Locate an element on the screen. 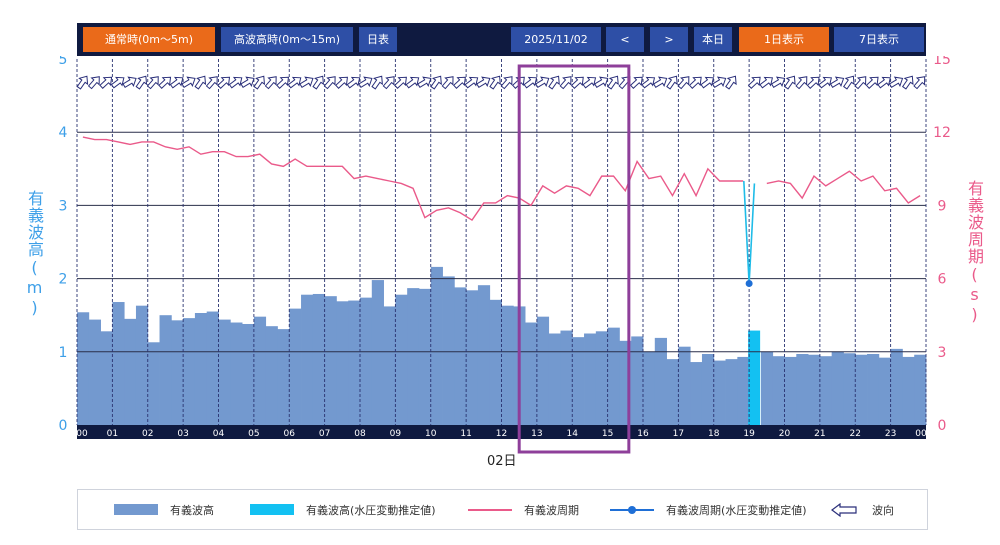 This screenshot has height=545, width=1000. legend-wave-period: 有義波周期 is located at coordinates (523, 509).